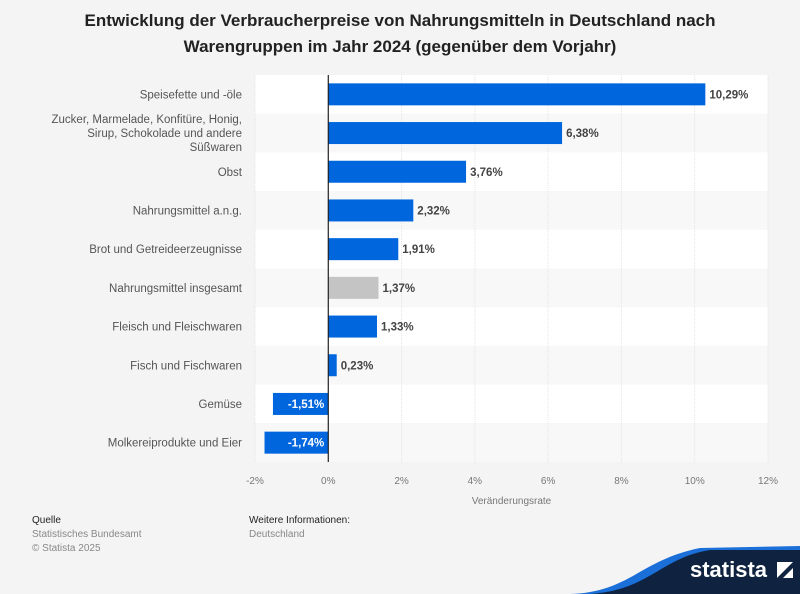  What do you see at coordinates (66, 548) in the screenshot?
I see `copyright: © Statista 2025` at bounding box center [66, 548].